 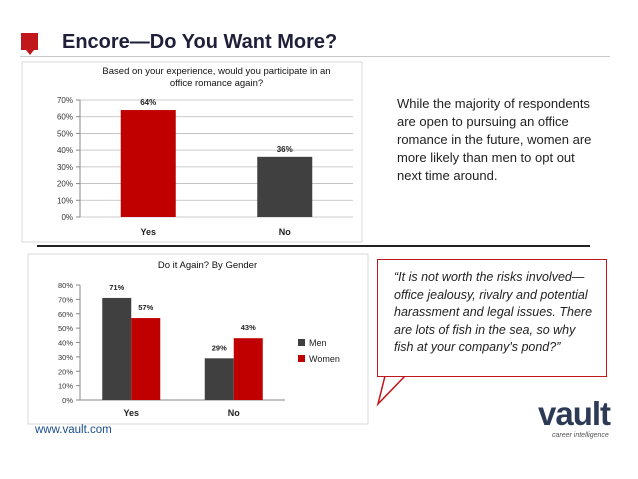 I want to click on data-label: 29%, so click(x=219, y=347).